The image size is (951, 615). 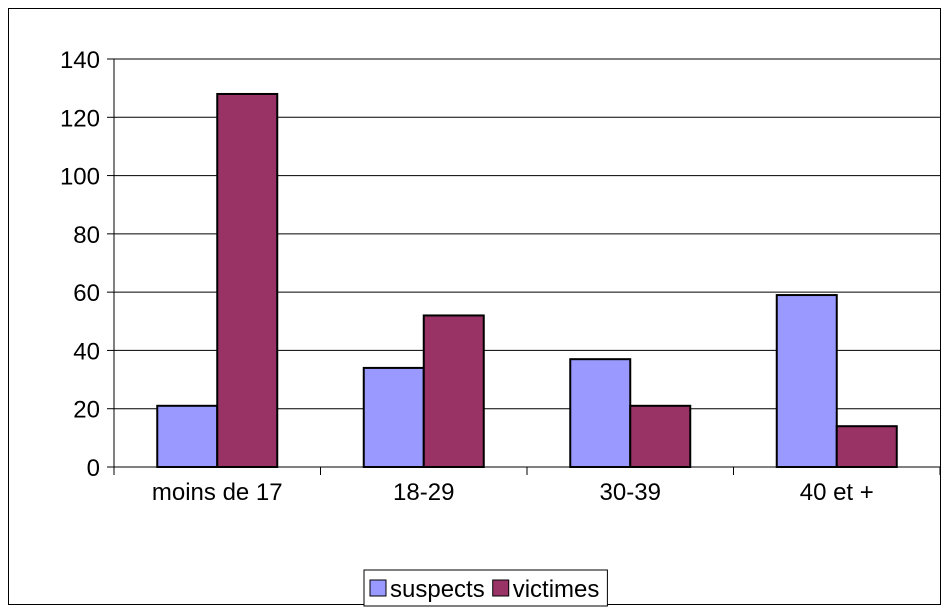 What do you see at coordinates (501, 588) in the screenshot?
I see `legend-swatch-victimes` at bounding box center [501, 588].